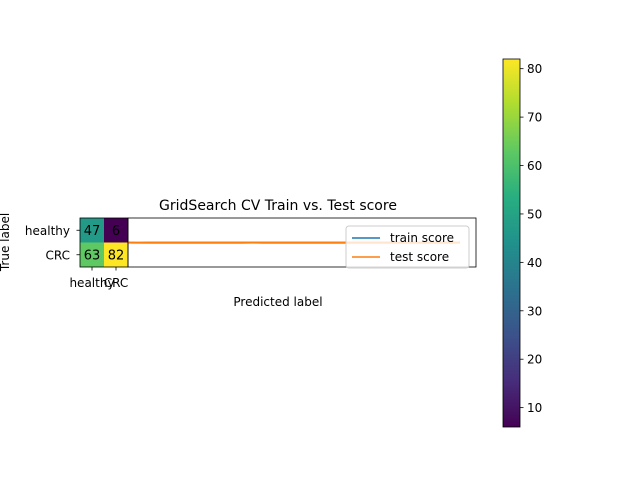 This screenshot has height=480, width=640. I want to click on x-tick-label: healthy, so click(91, 283).